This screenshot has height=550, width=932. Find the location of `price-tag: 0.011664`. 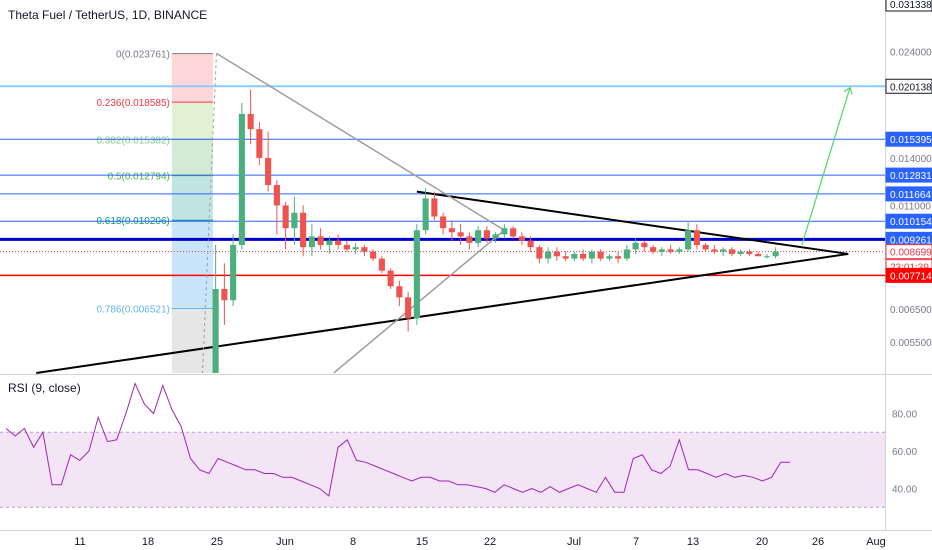

price-tag: 0.011664 is located at coordinates (908, 194).